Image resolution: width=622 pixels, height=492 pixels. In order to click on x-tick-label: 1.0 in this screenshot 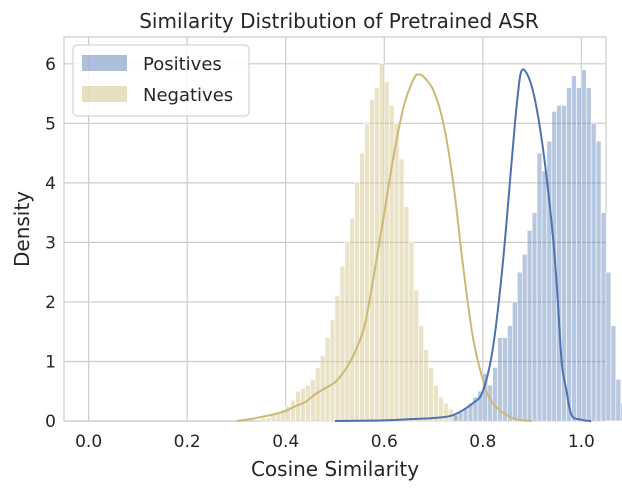, I will do `click(581, 442)`.